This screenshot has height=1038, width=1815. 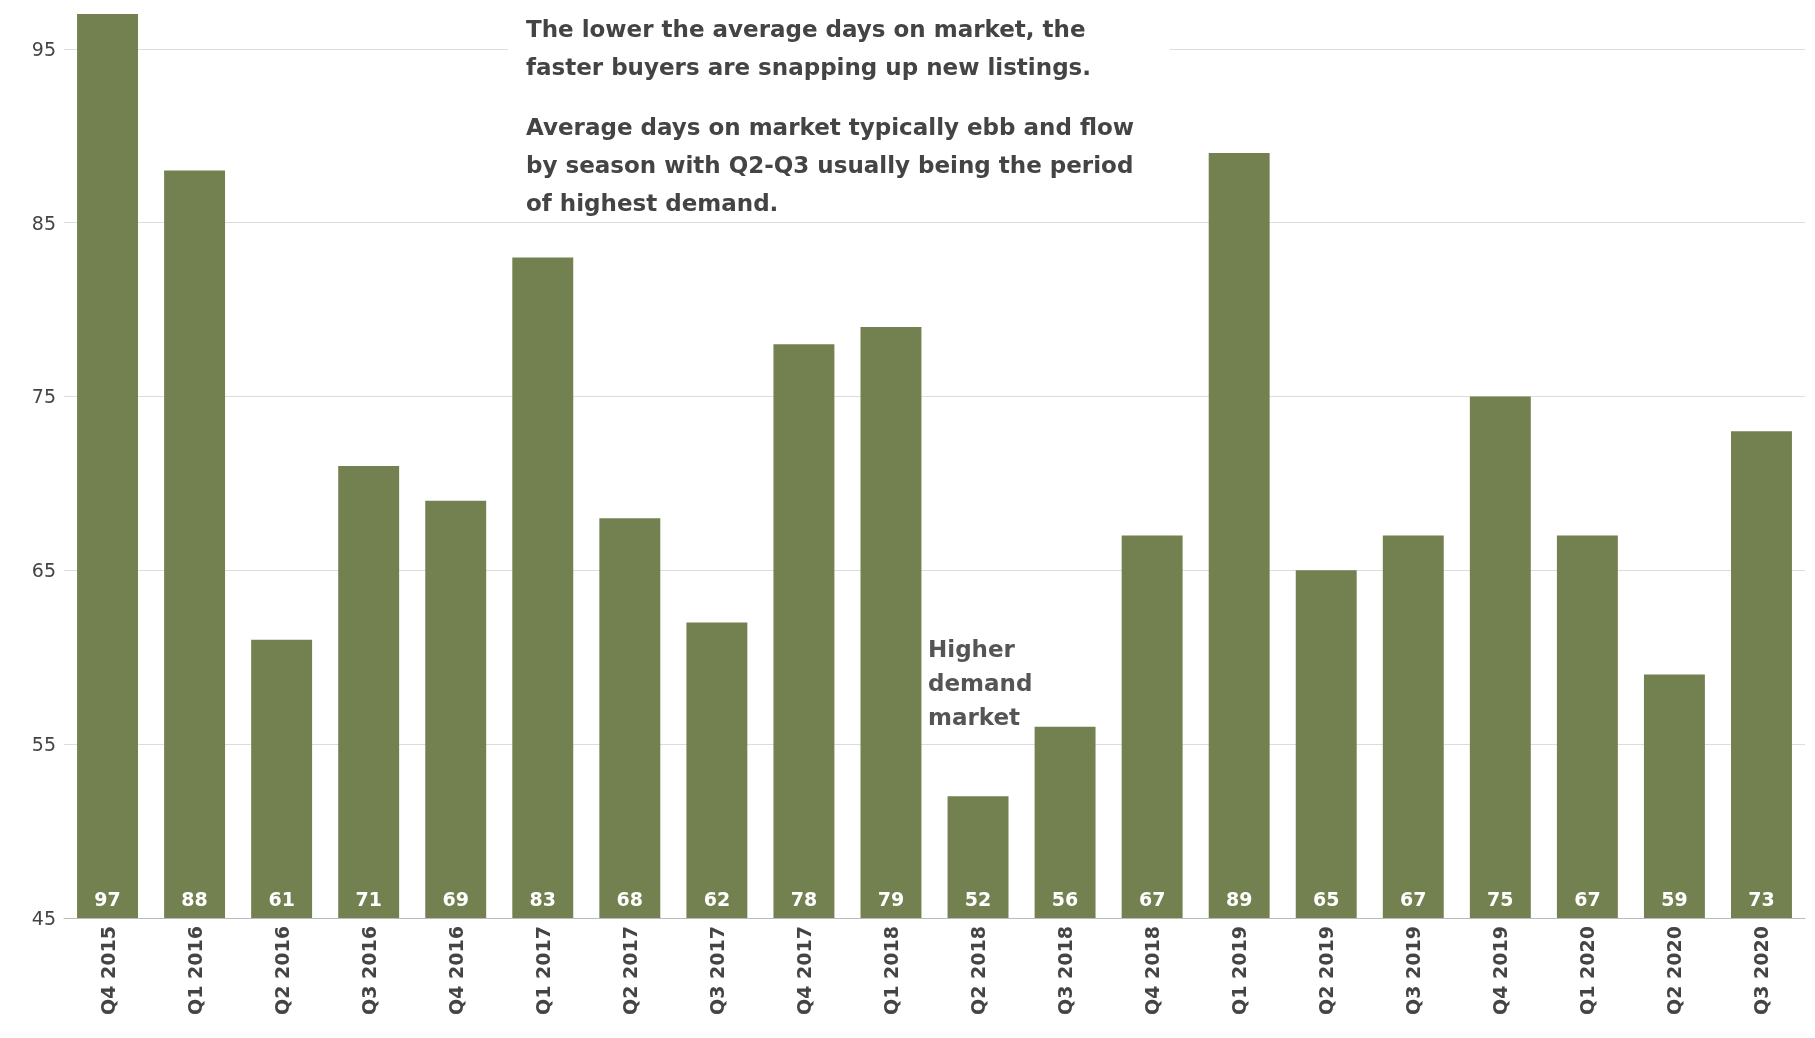 What do you see at coordinates (717, 898) in the screenshot?
I see `data-label: 62` at bounding box center [717, 898].